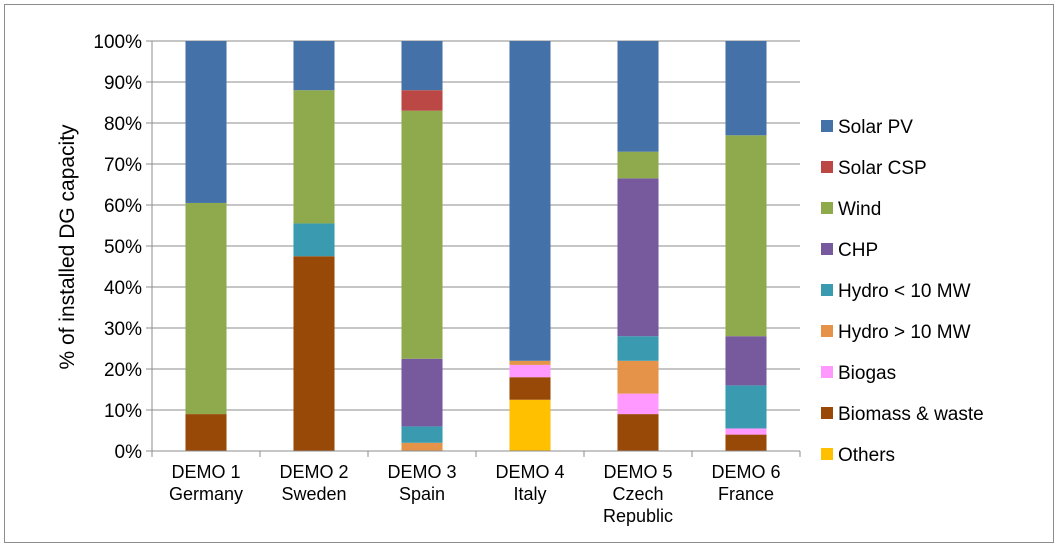 This screenshot has width=1060, height=547. Describe the element at coordinates (875, 127) in the screenshot. I see `legend-label: Solar PV` at that location.